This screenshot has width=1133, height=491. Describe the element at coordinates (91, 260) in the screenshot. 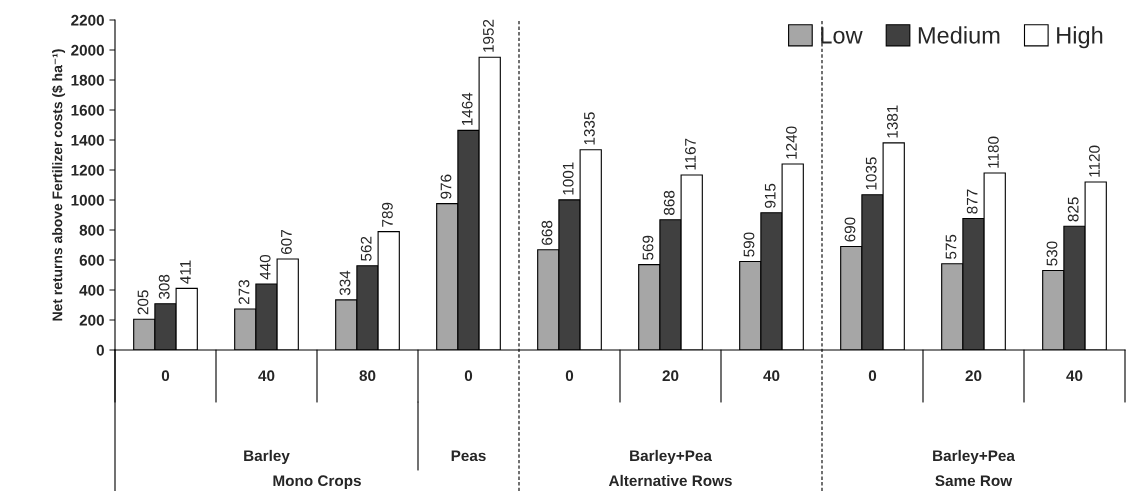

I see `y-tick-label: 600` at that location.